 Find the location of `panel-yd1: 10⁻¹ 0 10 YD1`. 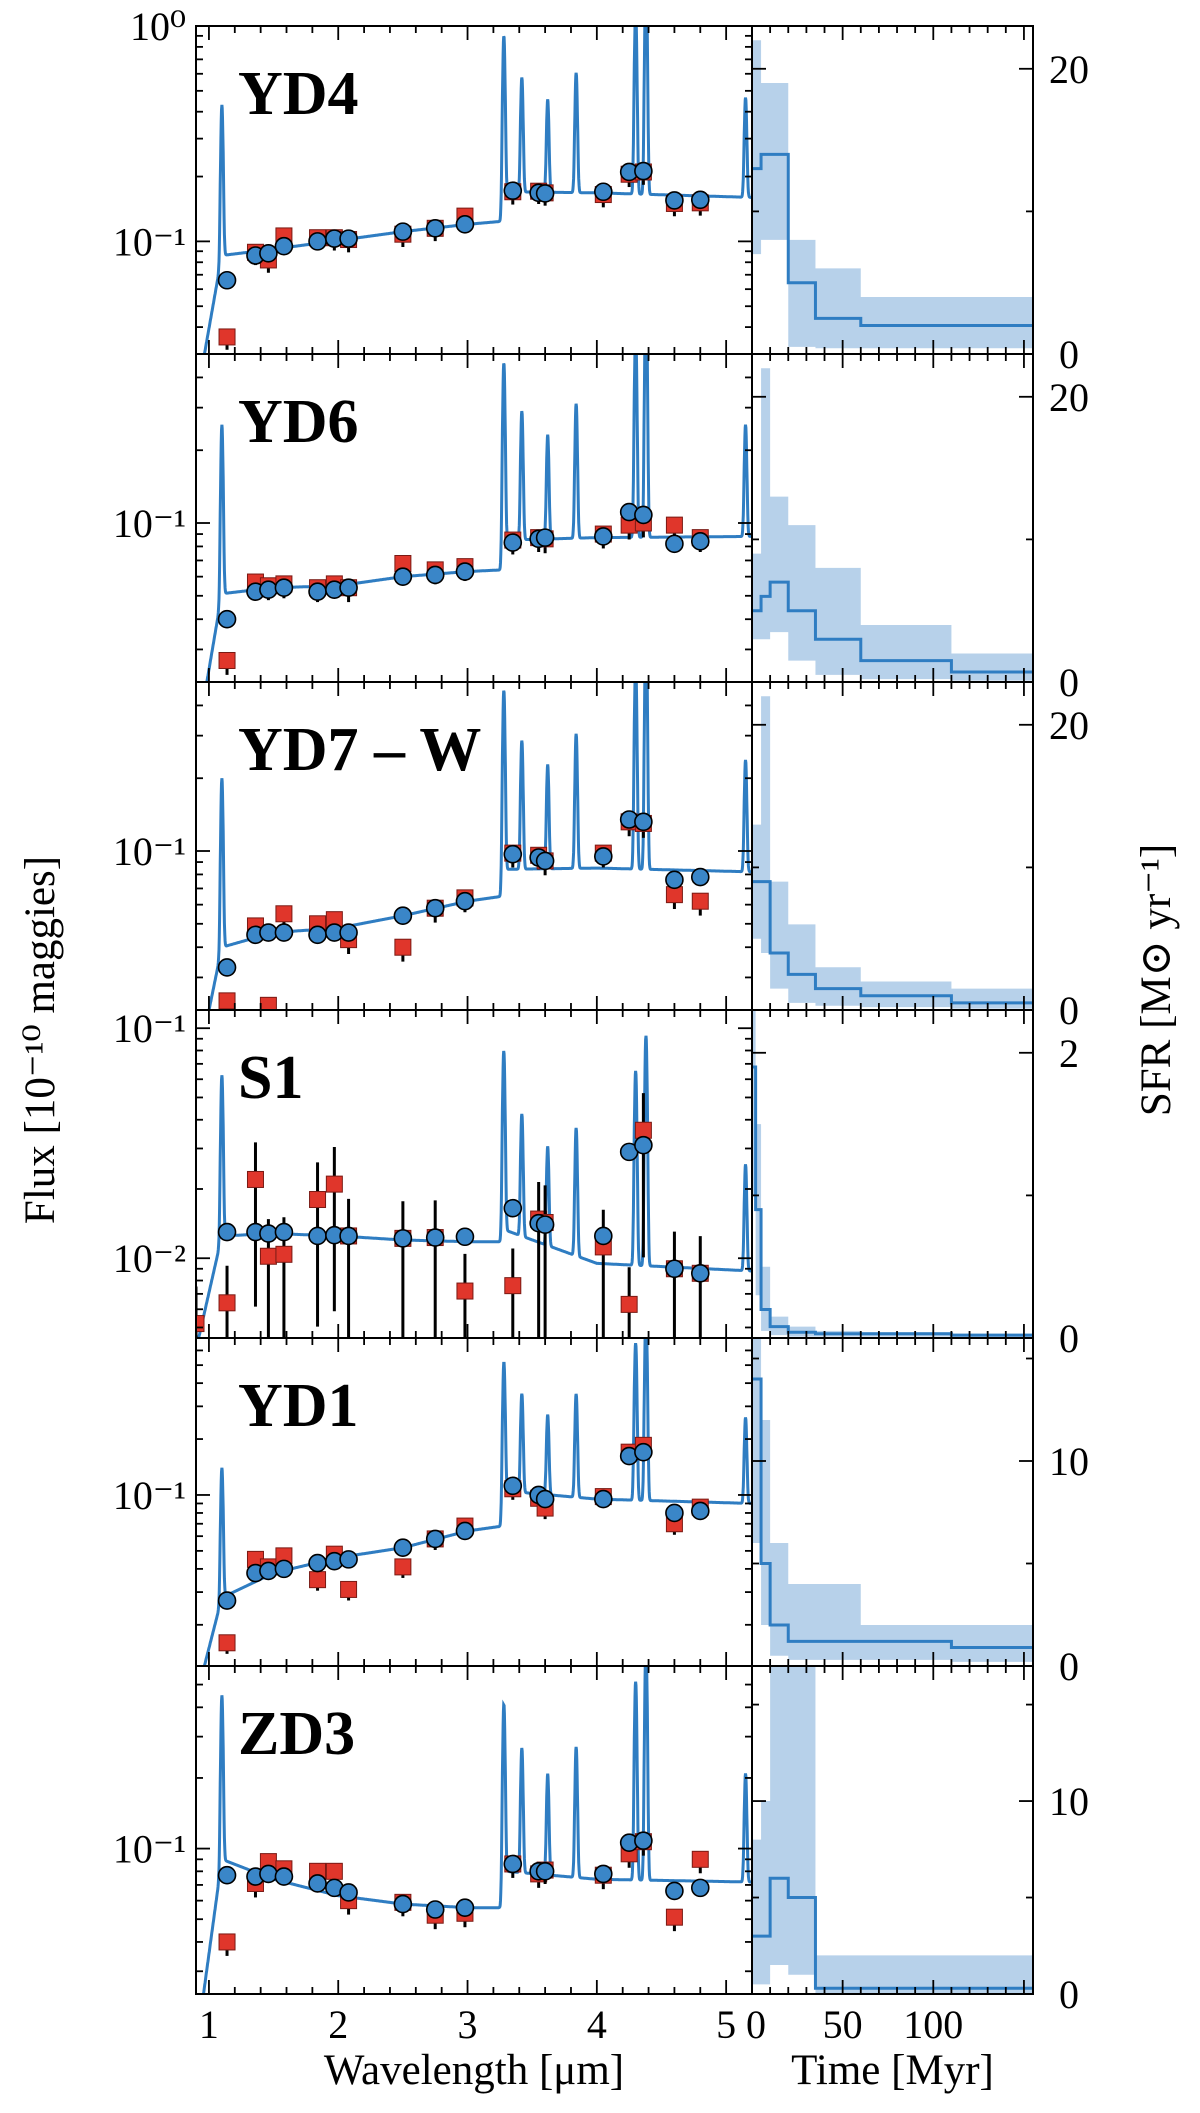

panel-yd1: 10⁻¹ 0 10 YD1 is located at coordinates (601, 1513).